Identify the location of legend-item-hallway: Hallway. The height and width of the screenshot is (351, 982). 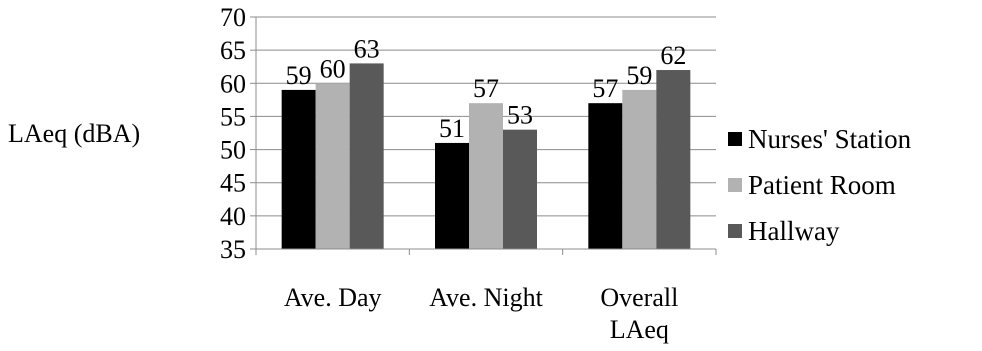
(819, 231).